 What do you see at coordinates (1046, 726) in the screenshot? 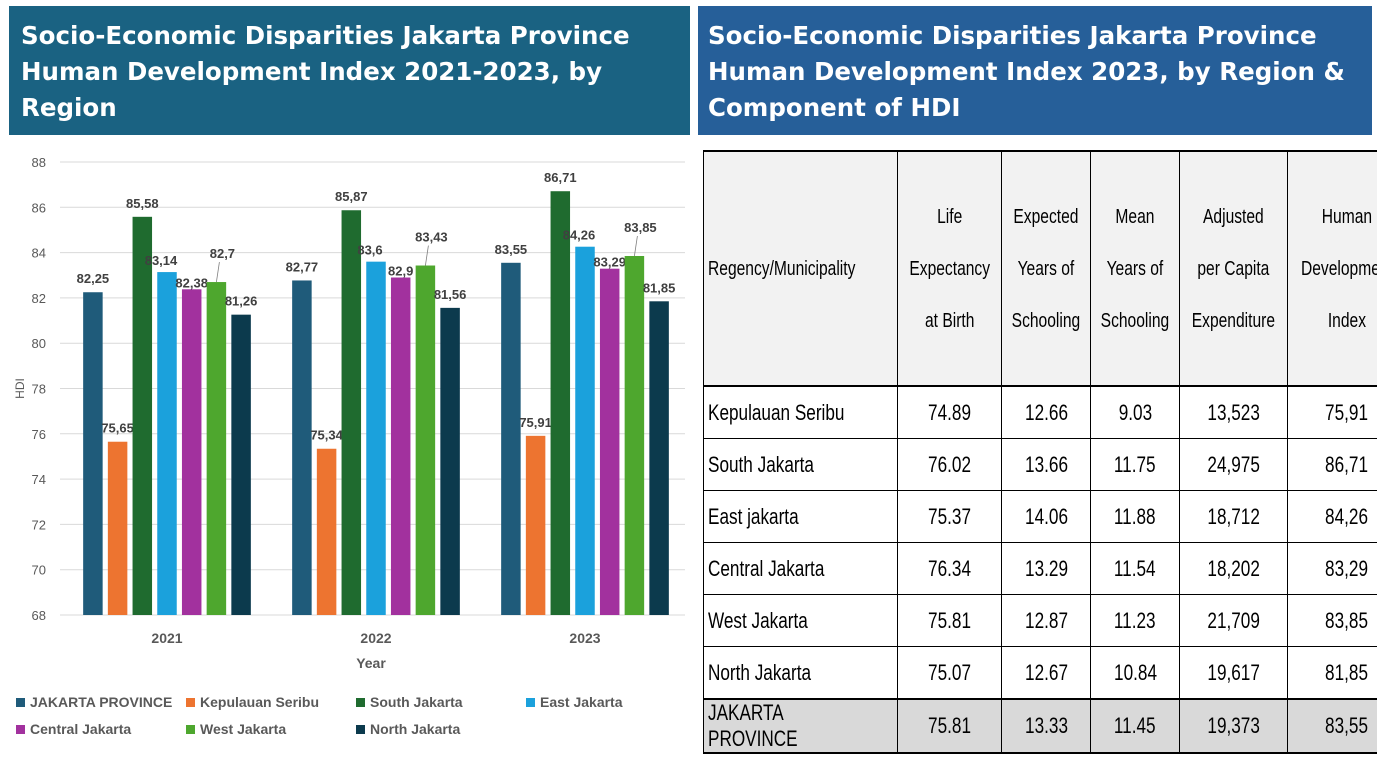
I see `table-cell: 13.33` at bounding box center [1046, 726].